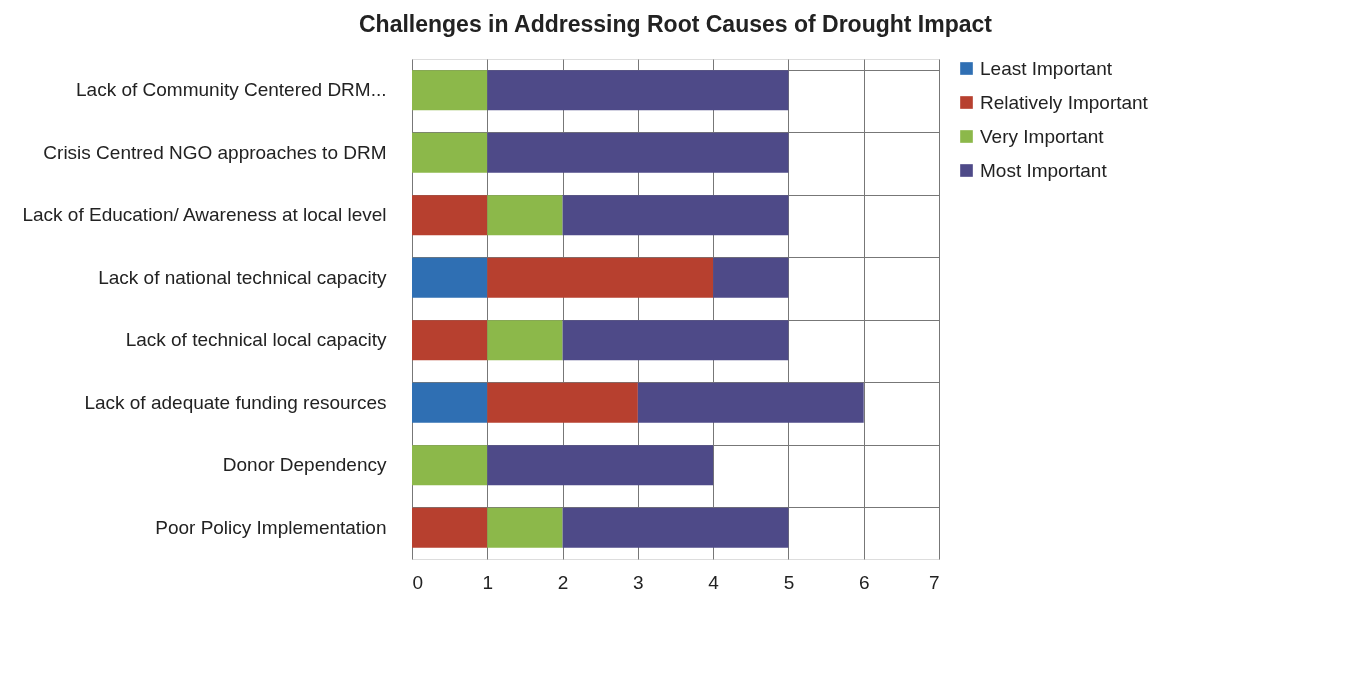  Describe the element at coordinates (638, 582) in the screenshot. I see `x-tick-label: 3` at that location.